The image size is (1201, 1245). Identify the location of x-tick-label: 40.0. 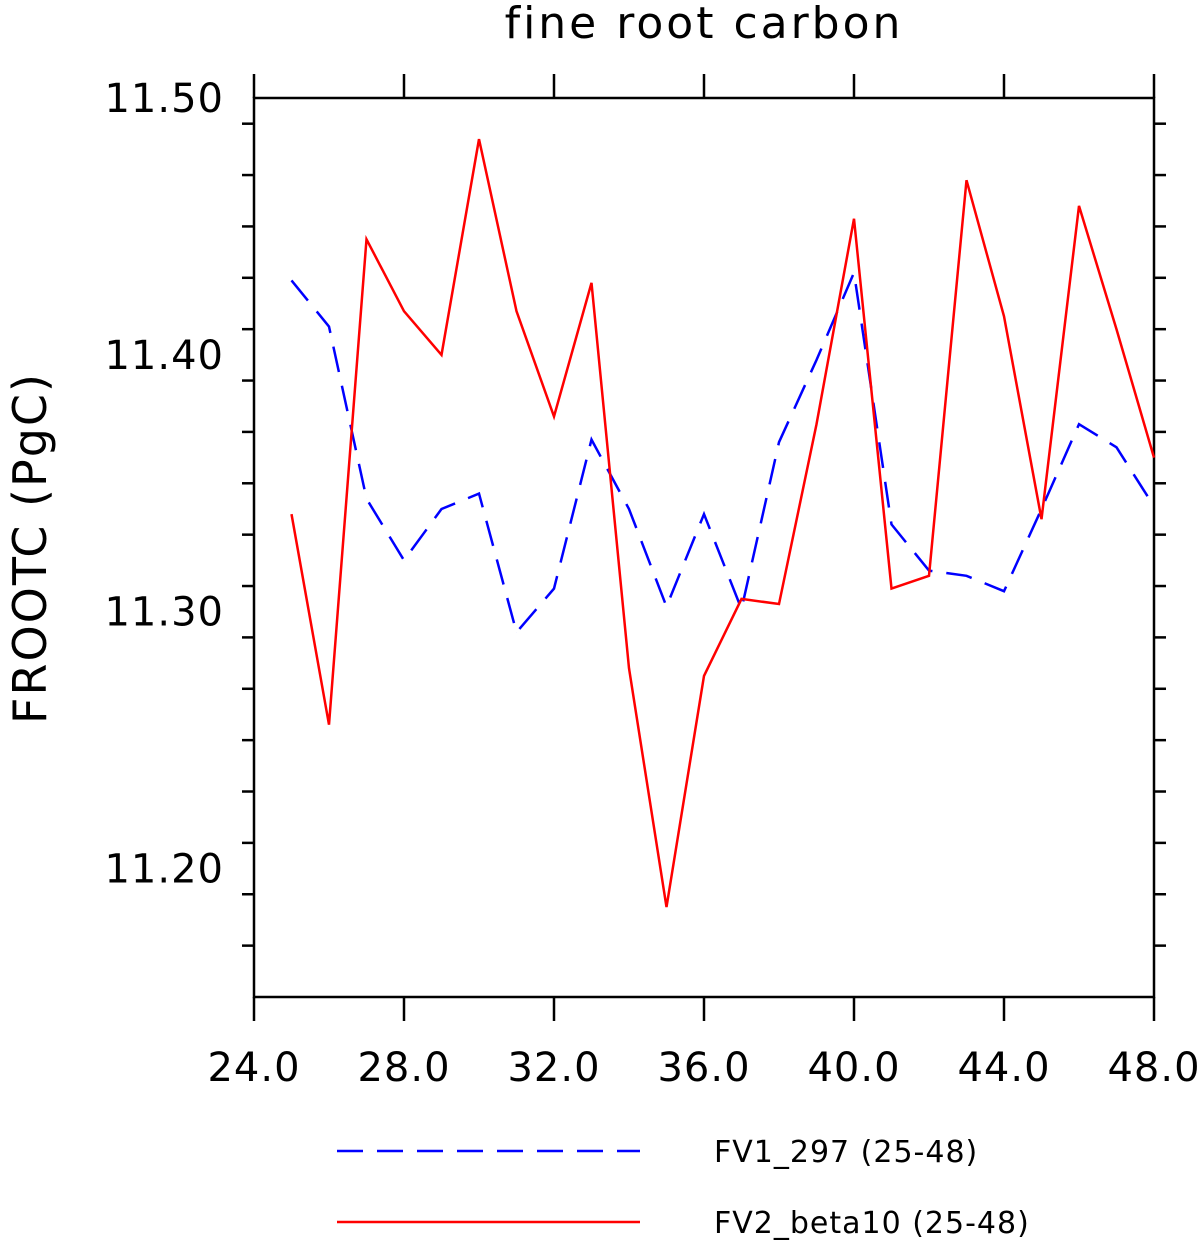
(853, 1068).